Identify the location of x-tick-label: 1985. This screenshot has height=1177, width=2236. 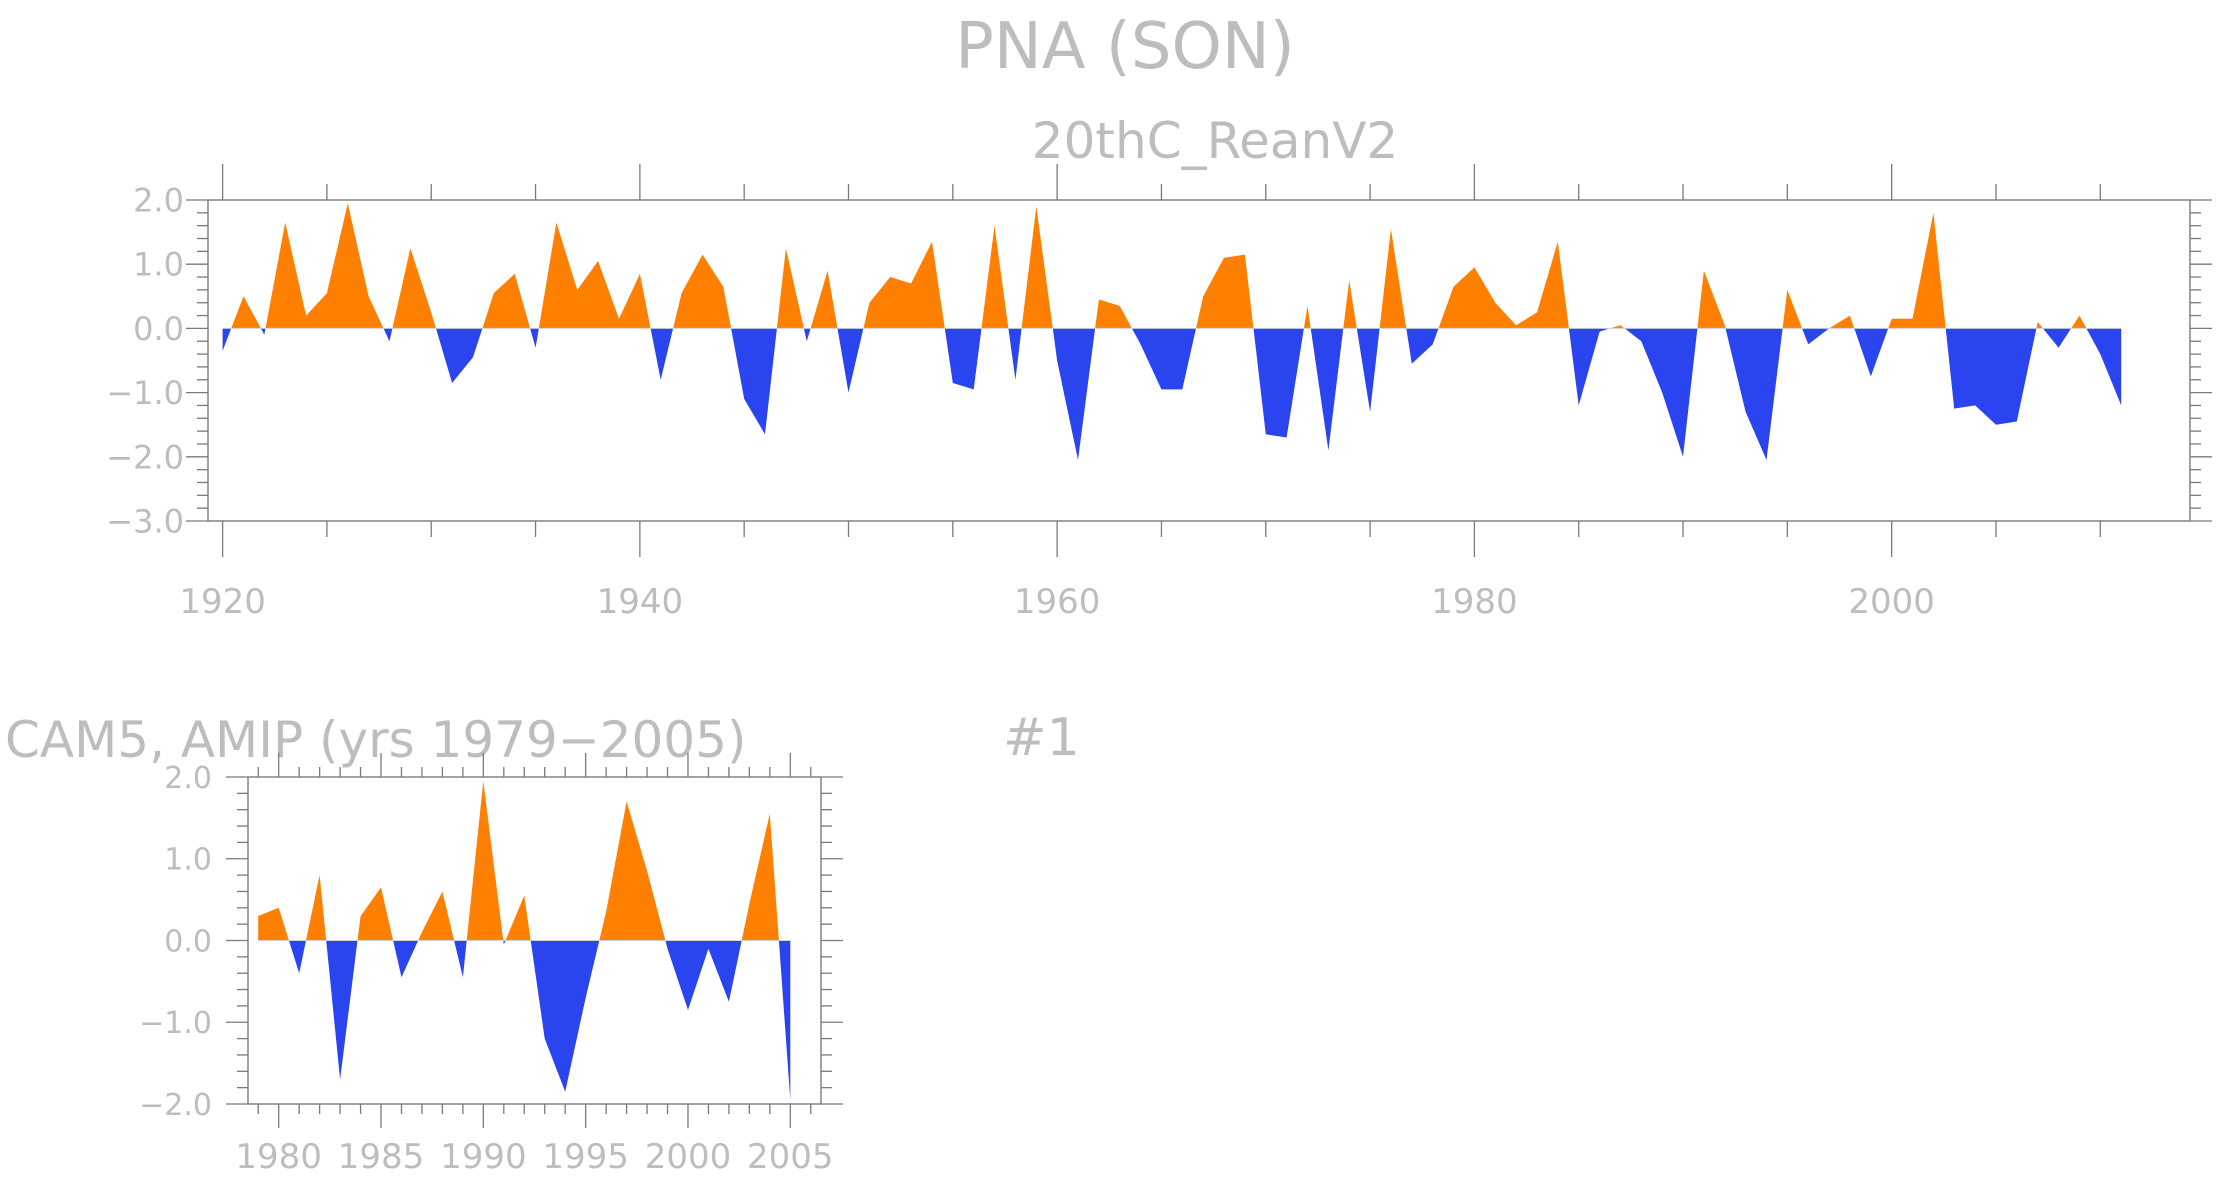
(381, 1157).